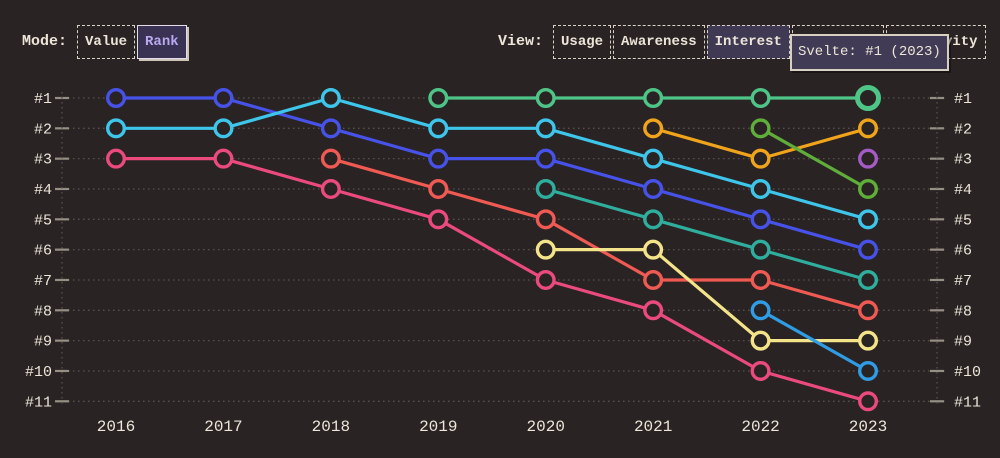 The height and width of the screenshot is (458, 1000). I want to click on point-blue-2023, so click(868, 249).